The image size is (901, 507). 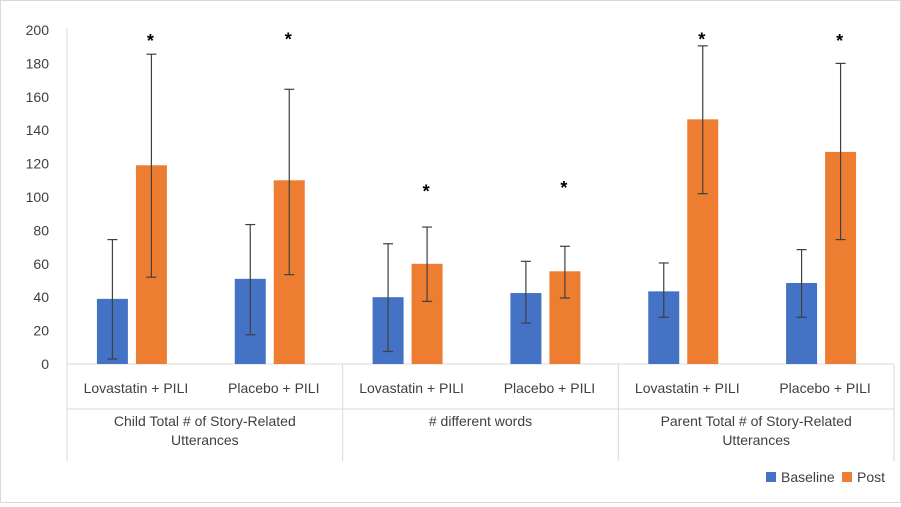 I want to click on y-tick-label: 20, so click(x=41, y=331).